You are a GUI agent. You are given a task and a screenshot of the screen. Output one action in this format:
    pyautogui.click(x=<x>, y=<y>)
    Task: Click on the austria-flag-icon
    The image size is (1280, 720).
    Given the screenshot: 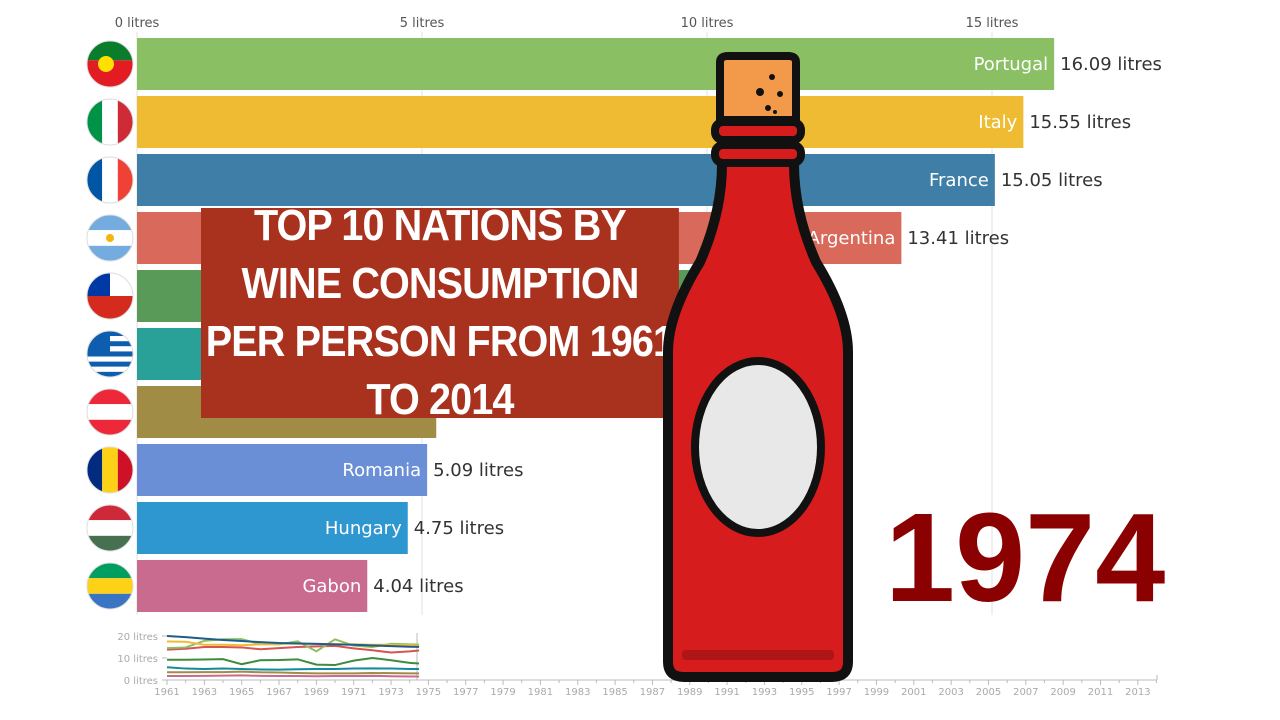 What is the action you would take?
    pyautogui.click(x=110, y=412)
    